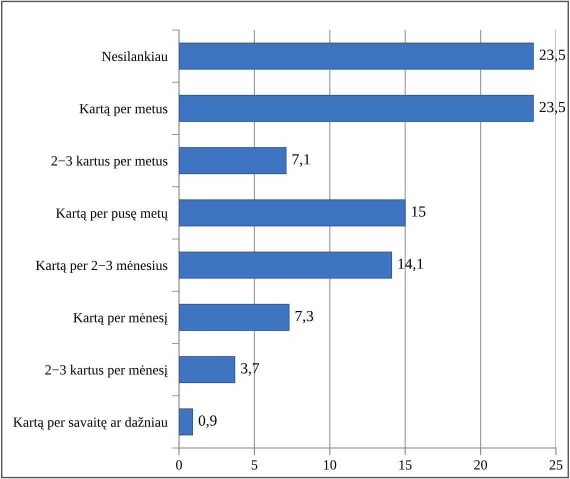  Describe the element at coordinates (110, 162) in the screenshot. I see `y-tick-label: 2−3 kartus per metus` at that location.